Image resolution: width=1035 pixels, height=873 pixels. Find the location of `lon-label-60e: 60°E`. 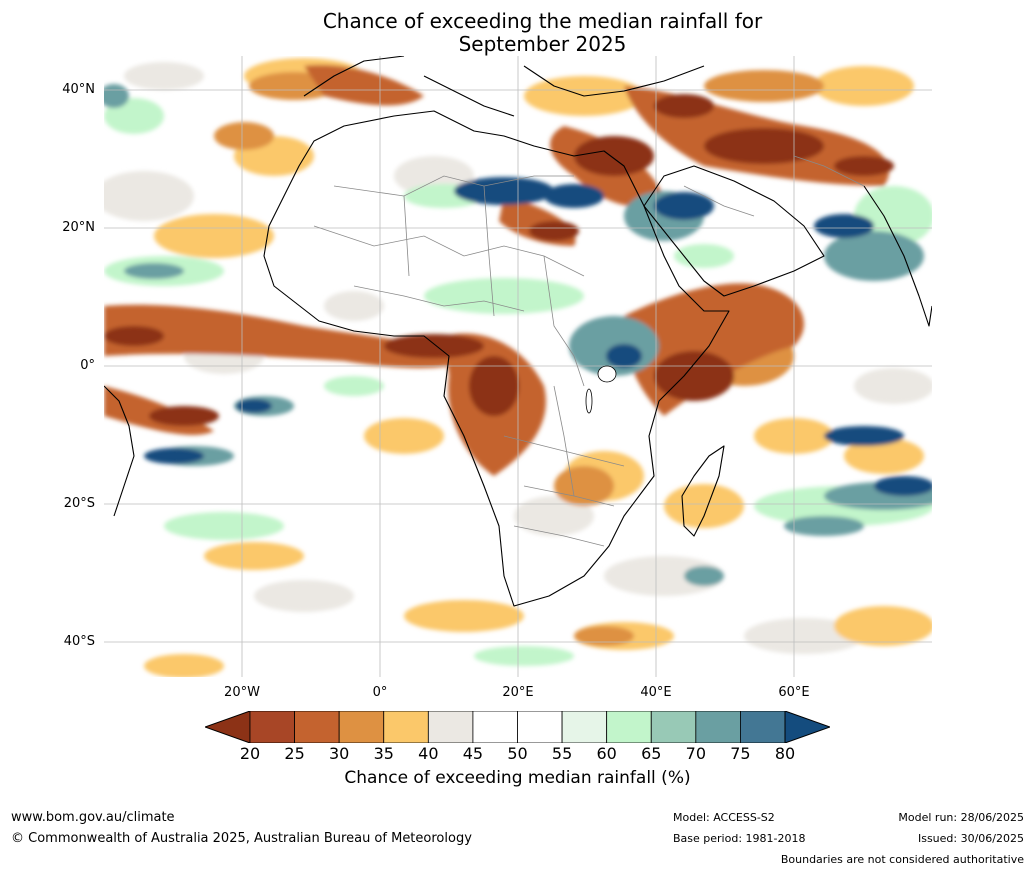

lon-label-60e: 60°E is located at coordinates (794, 692).